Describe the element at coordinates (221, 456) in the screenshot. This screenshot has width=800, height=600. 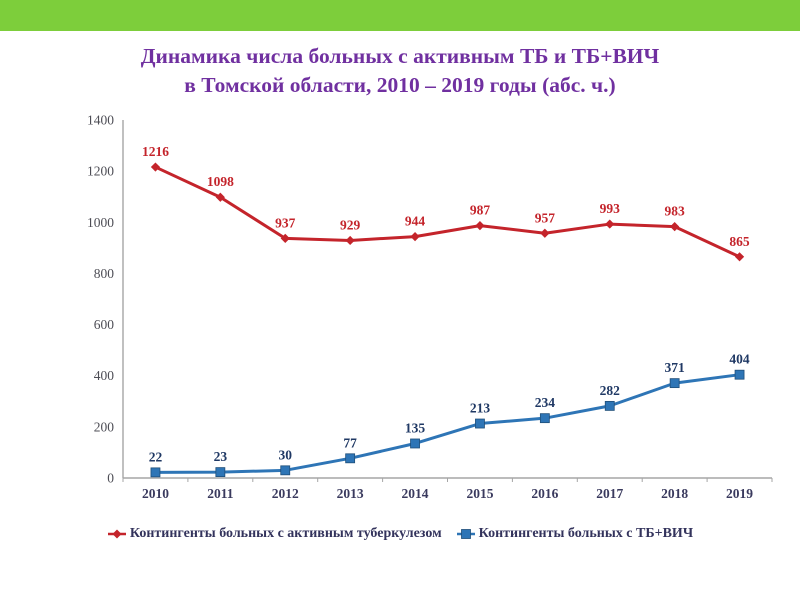
I see `svg-text: 23` at that location.